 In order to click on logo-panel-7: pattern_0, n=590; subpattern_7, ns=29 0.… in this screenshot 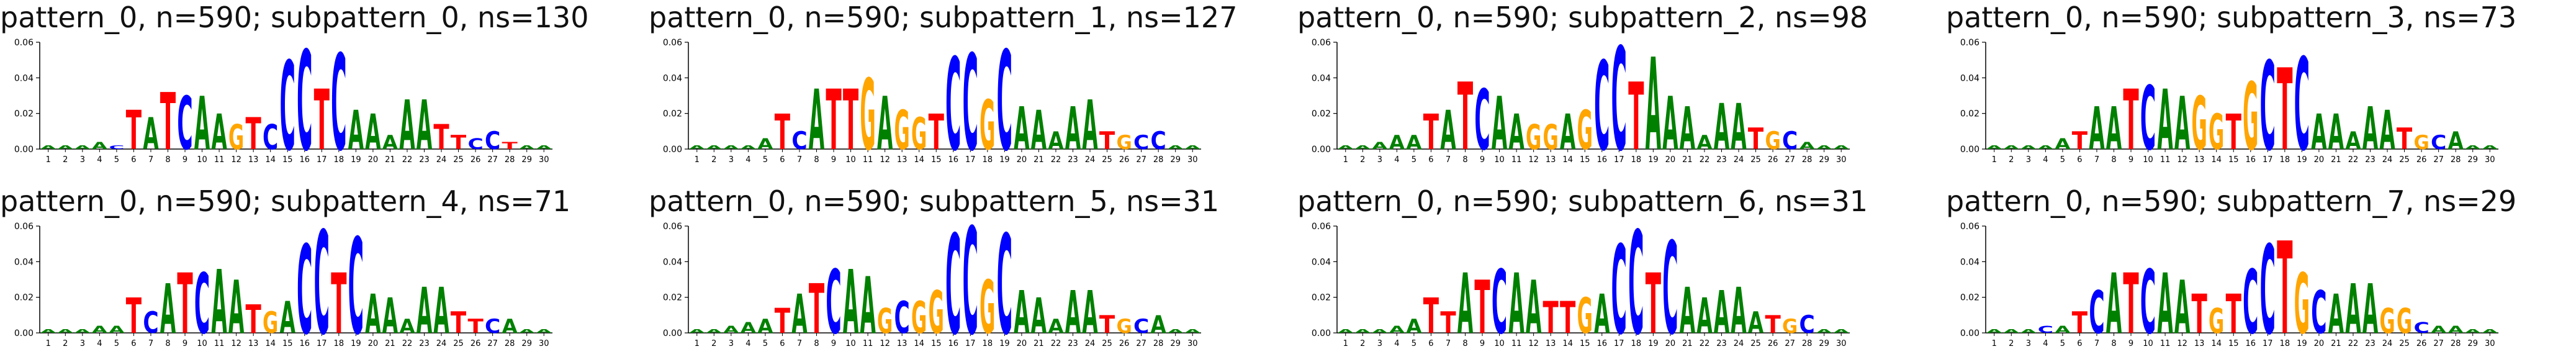, I will do `click(2256, 269)`.